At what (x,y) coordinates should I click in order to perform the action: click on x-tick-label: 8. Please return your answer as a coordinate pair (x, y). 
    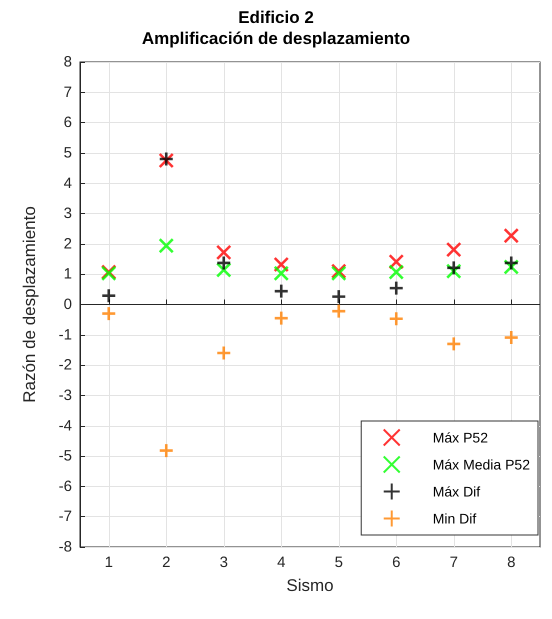
    Looking at the image, I should click on (511, 562).